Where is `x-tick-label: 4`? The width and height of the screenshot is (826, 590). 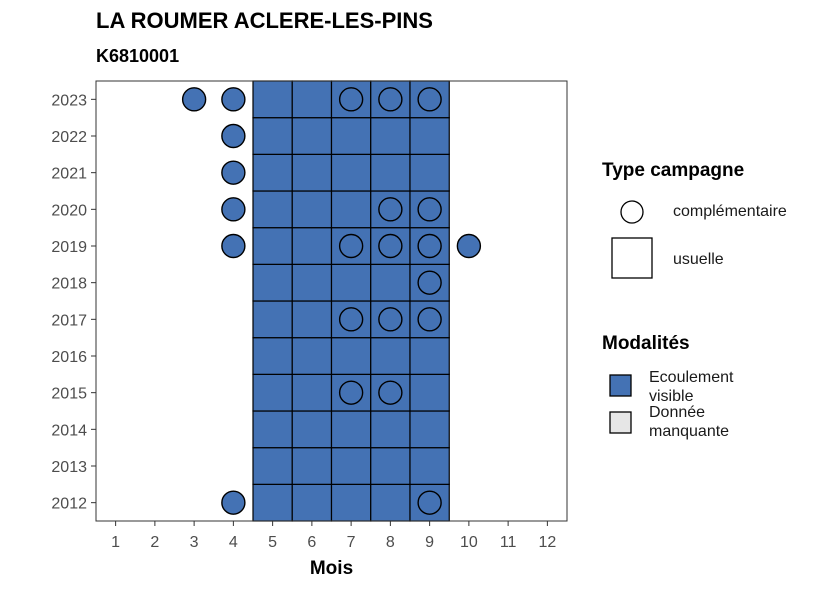 x-tick-label: 4 is located at coordinates (233, 542).